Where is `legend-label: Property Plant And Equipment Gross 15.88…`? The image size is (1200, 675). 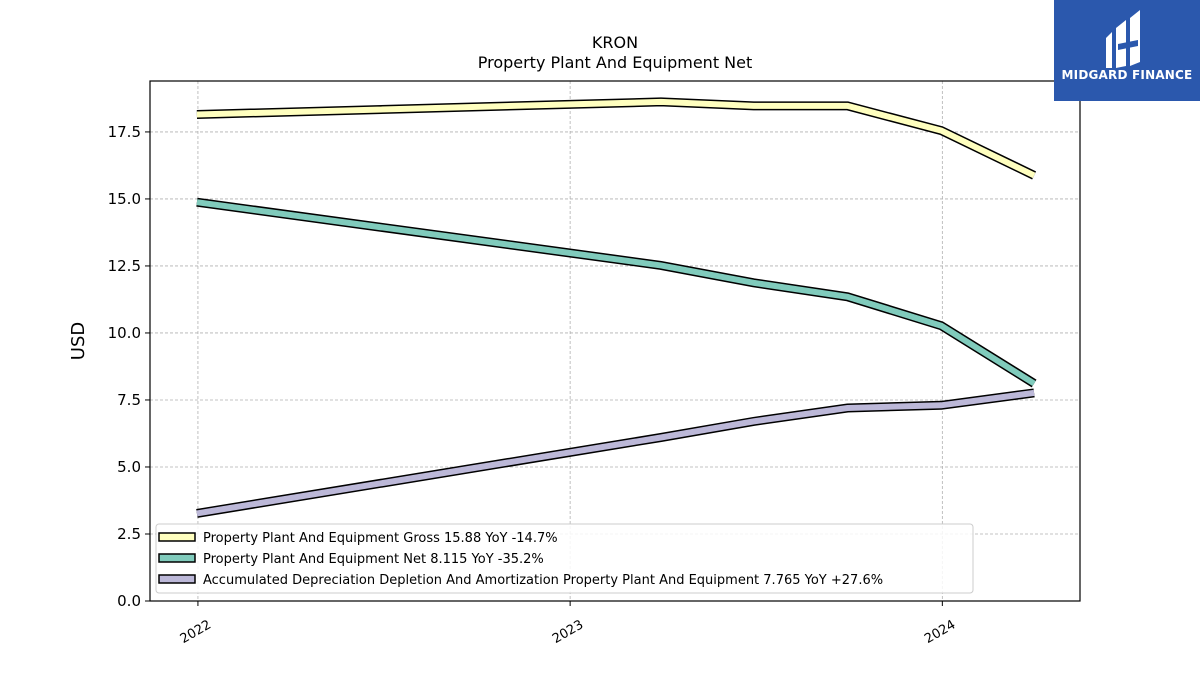
legend-label: Property Plant And Equipment Gross 15.88… is located at coordinates (380, 538).